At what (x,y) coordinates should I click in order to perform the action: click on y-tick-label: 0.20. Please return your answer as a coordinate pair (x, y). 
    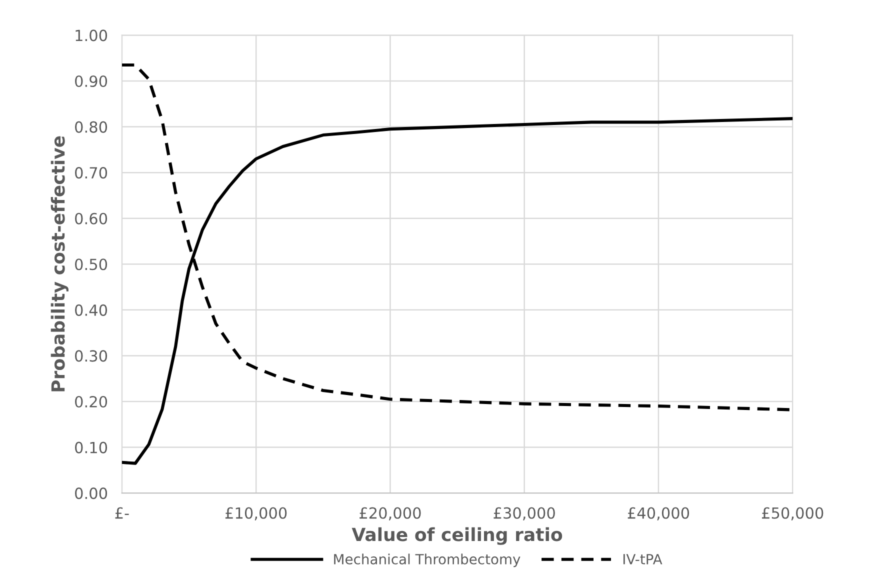
    Looking at the image, I should click on (91, 402).